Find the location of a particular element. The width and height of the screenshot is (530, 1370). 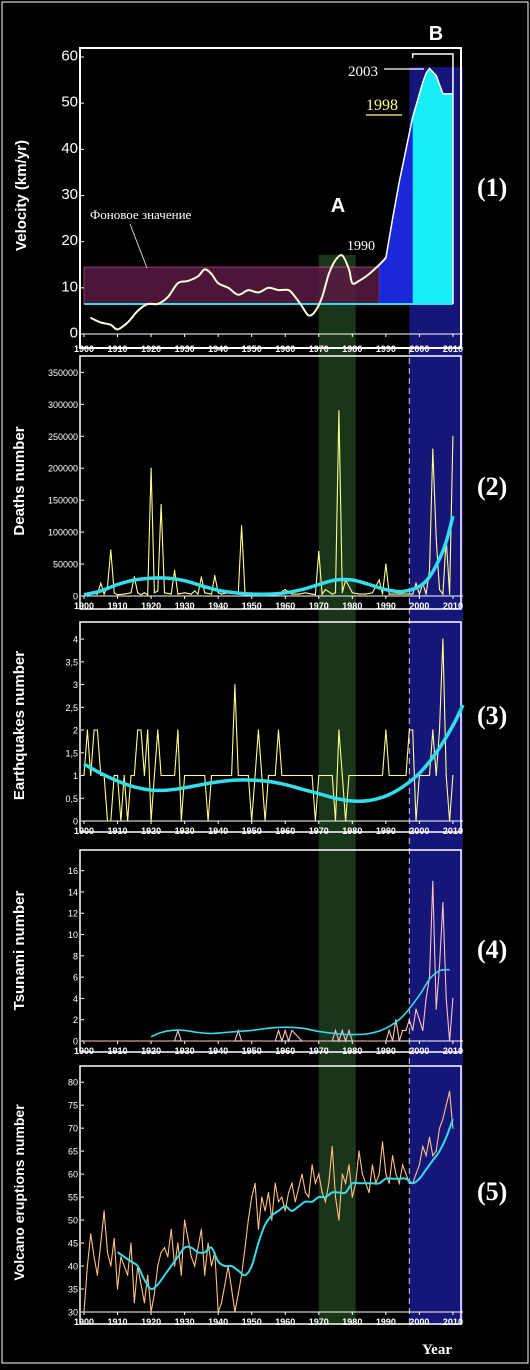

panel-frame is located at coordinates (270, 1195).